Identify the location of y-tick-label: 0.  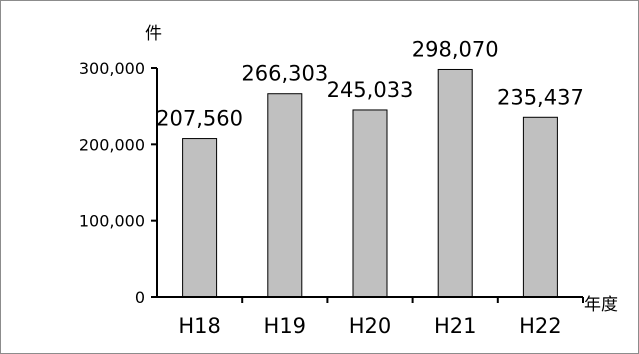
(140, 297).